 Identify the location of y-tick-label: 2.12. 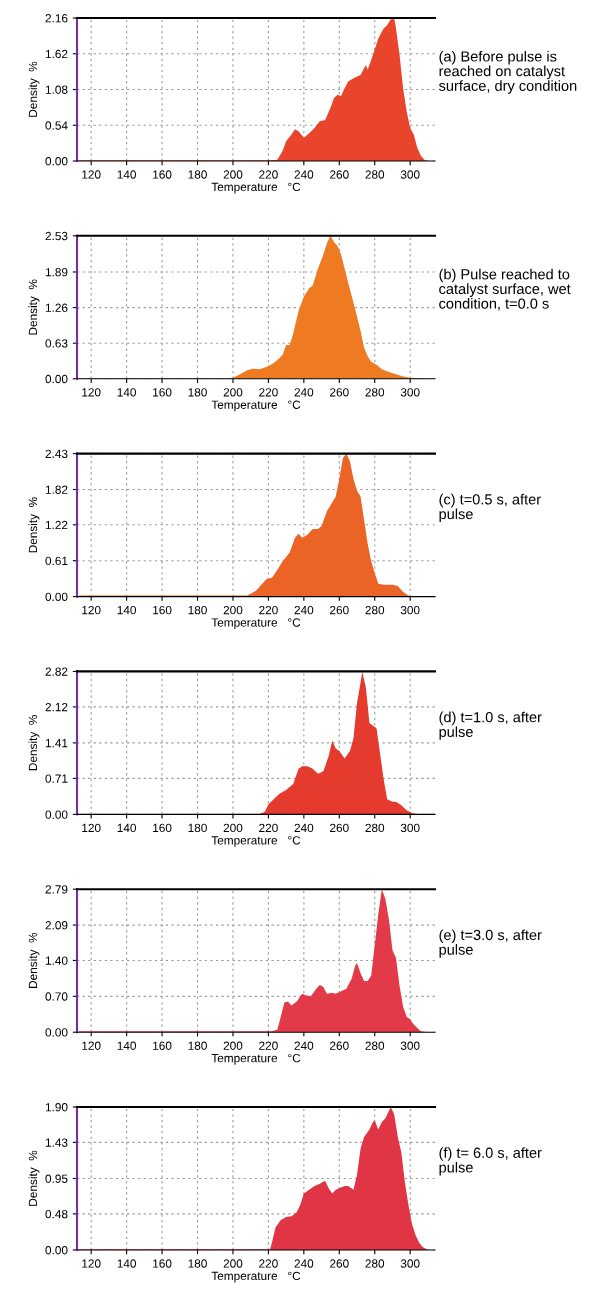
(56, 707).